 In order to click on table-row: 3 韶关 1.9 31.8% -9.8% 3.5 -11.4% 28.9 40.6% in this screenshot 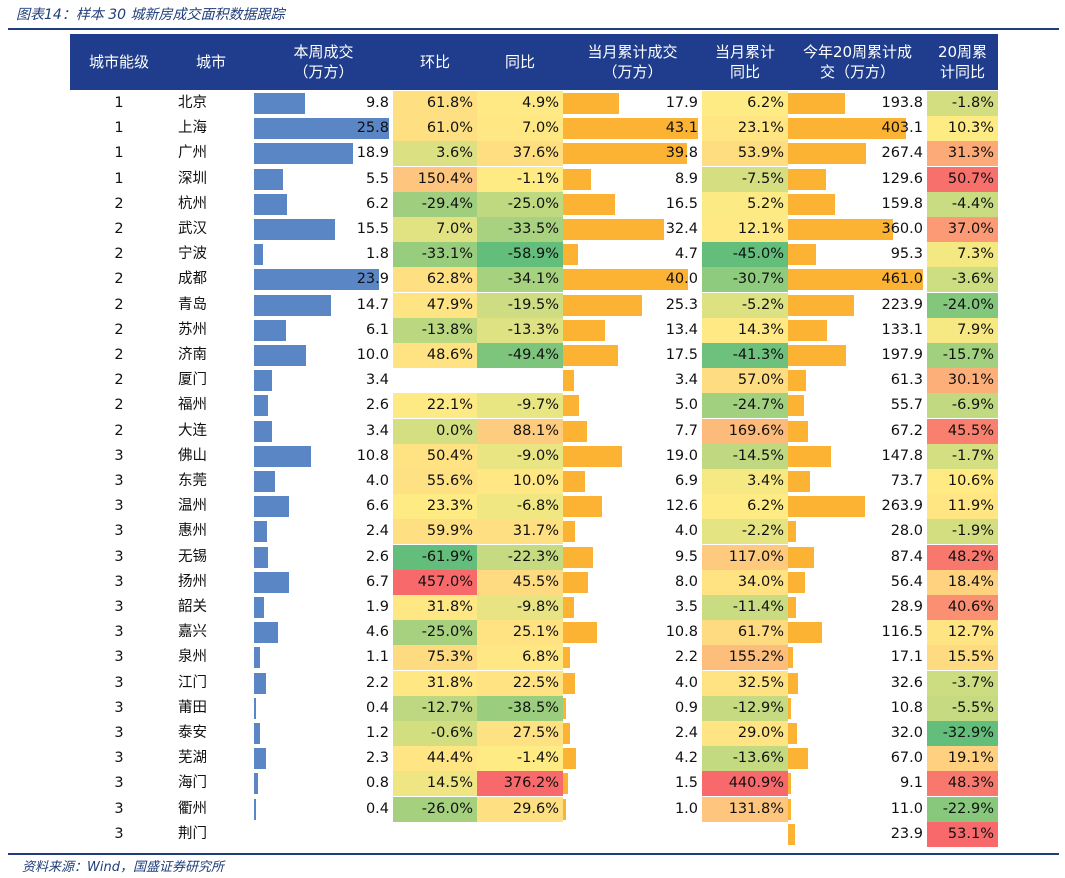, I will do `click(534, 607)`.